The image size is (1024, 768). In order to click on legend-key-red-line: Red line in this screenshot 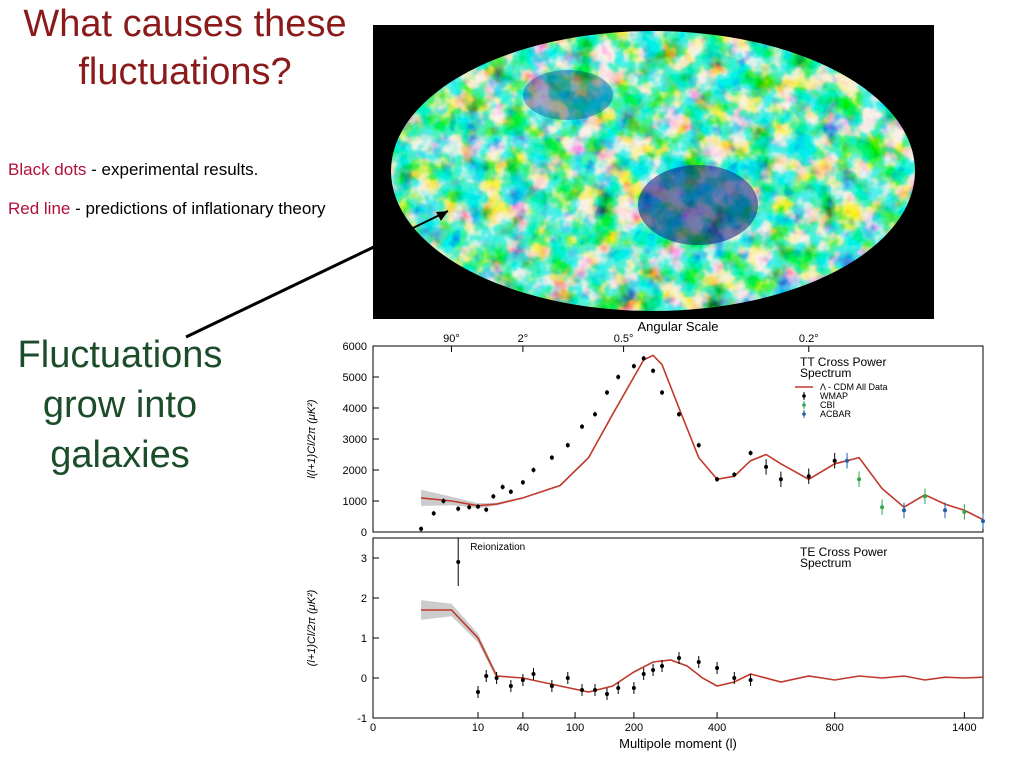, I will do `click(39, 208)`.